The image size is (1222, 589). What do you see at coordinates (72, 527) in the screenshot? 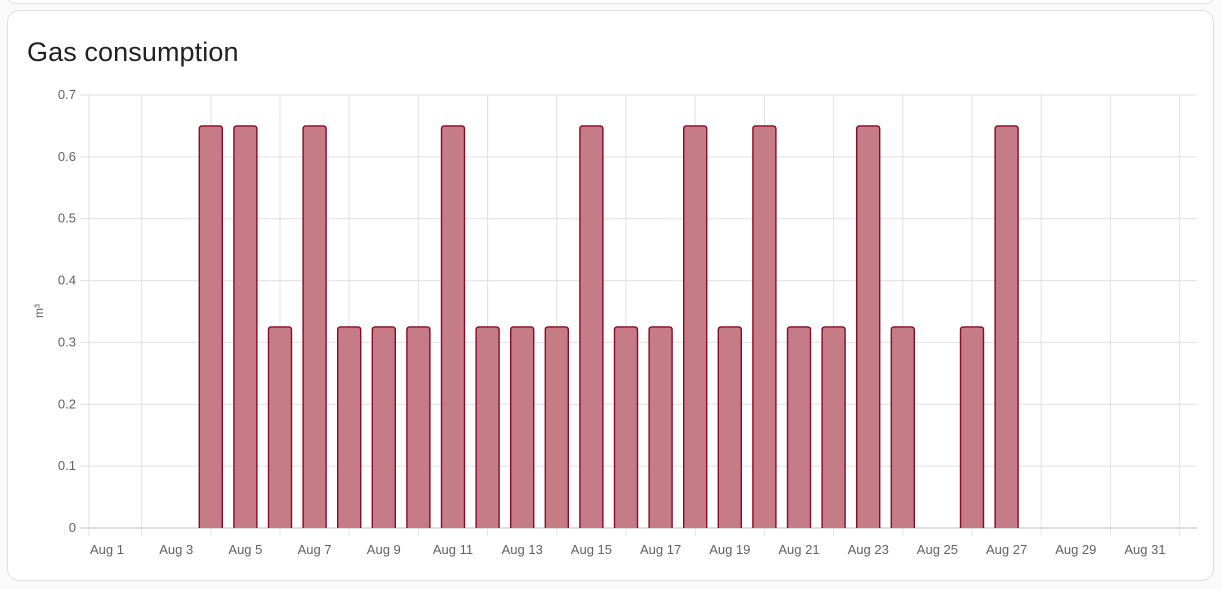
I see `y-tick-label: 0` at bounding box center [72, 527].